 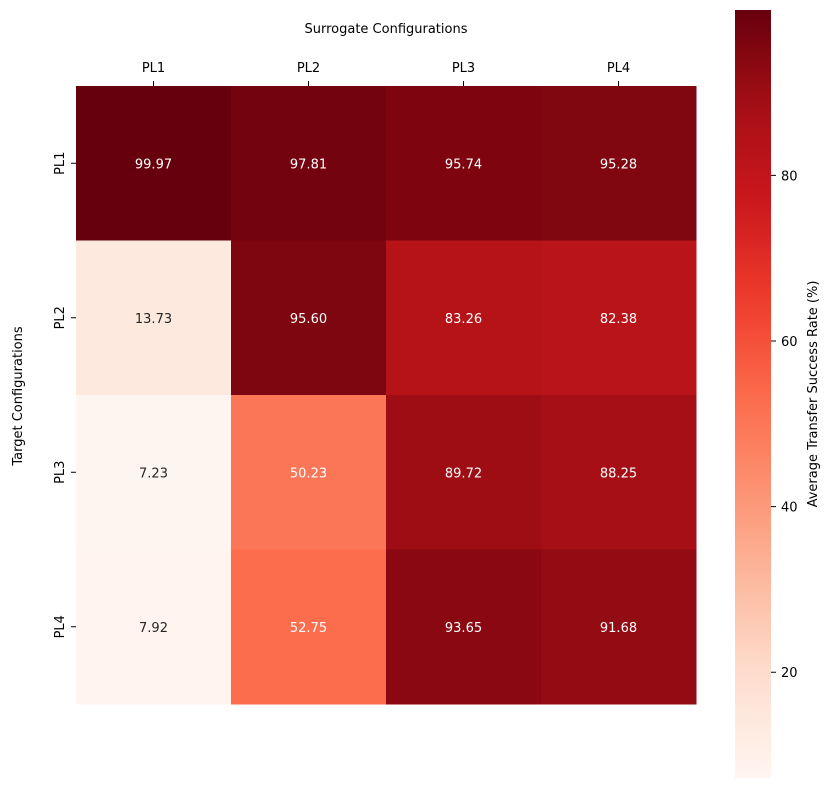 I want to click on y-tick-label: PL1, so click(x=60, y=163).